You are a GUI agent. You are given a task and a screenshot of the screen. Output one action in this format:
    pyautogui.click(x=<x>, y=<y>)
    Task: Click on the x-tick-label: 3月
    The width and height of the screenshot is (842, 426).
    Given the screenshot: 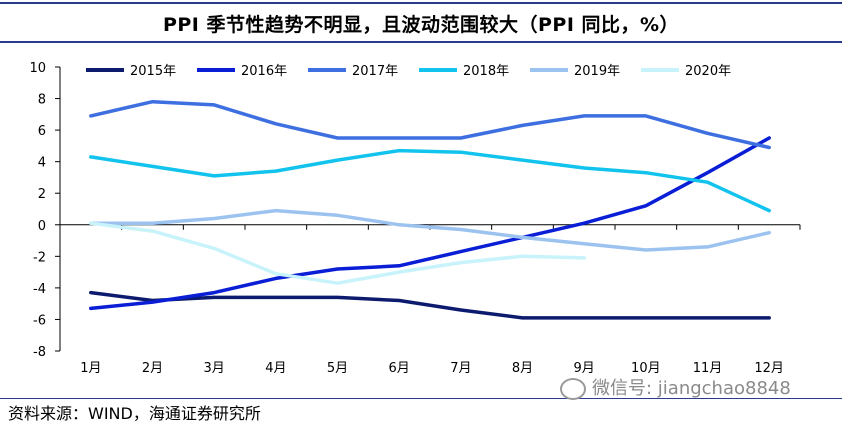 What is the action you would take?
    pyautogui.click(x=214, y=368)
    